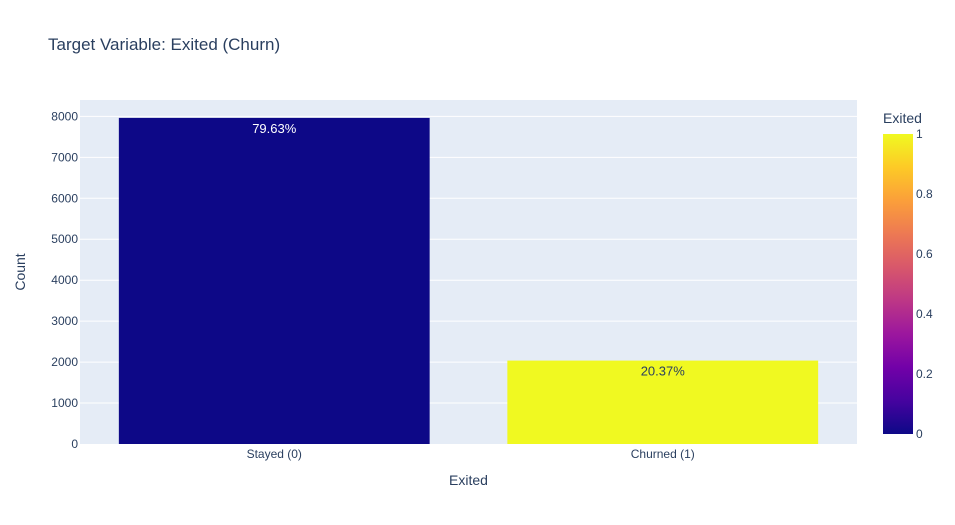 Image resolution: width=955 pixels, height=525 pixels. I want to click on y-tick-label: 2000, so click(64, 362).